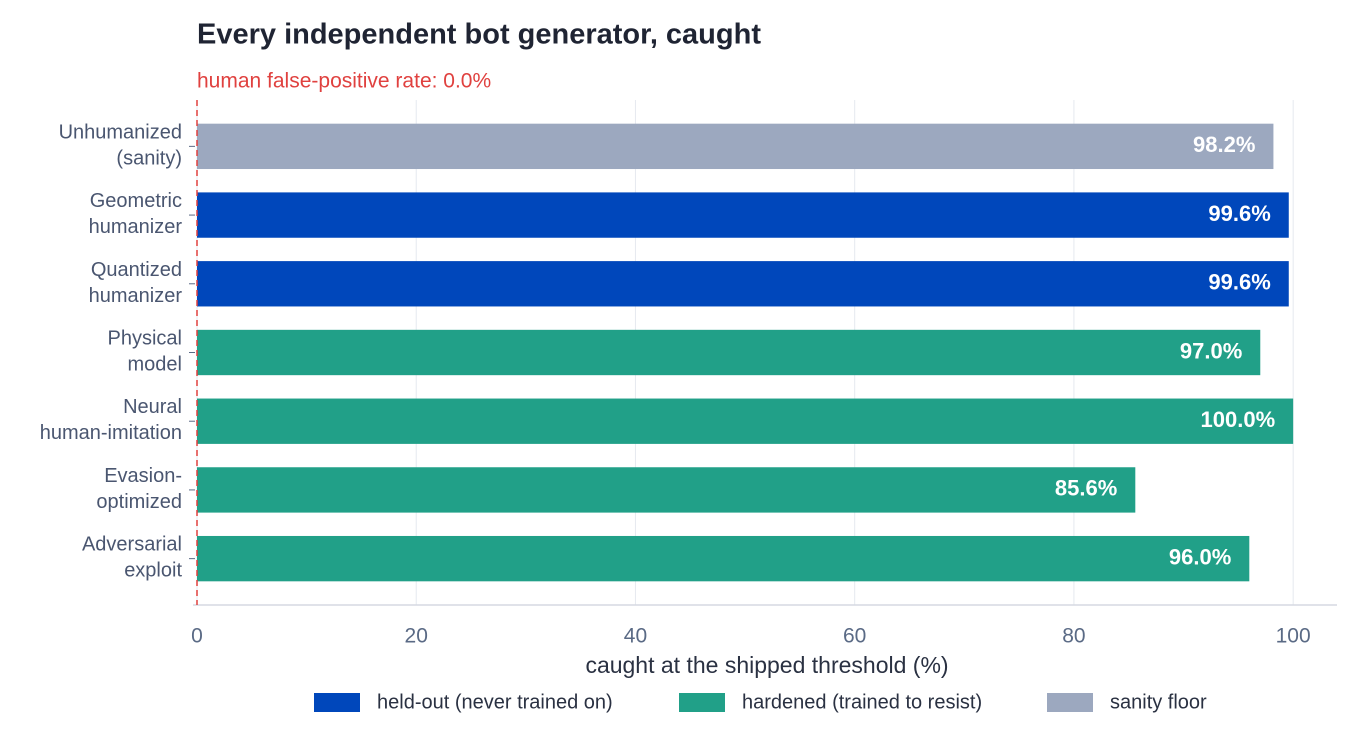  Describe the element at coordinates (1086, 488) in the screenshot. I see `value-label: 85.6%` at that location.